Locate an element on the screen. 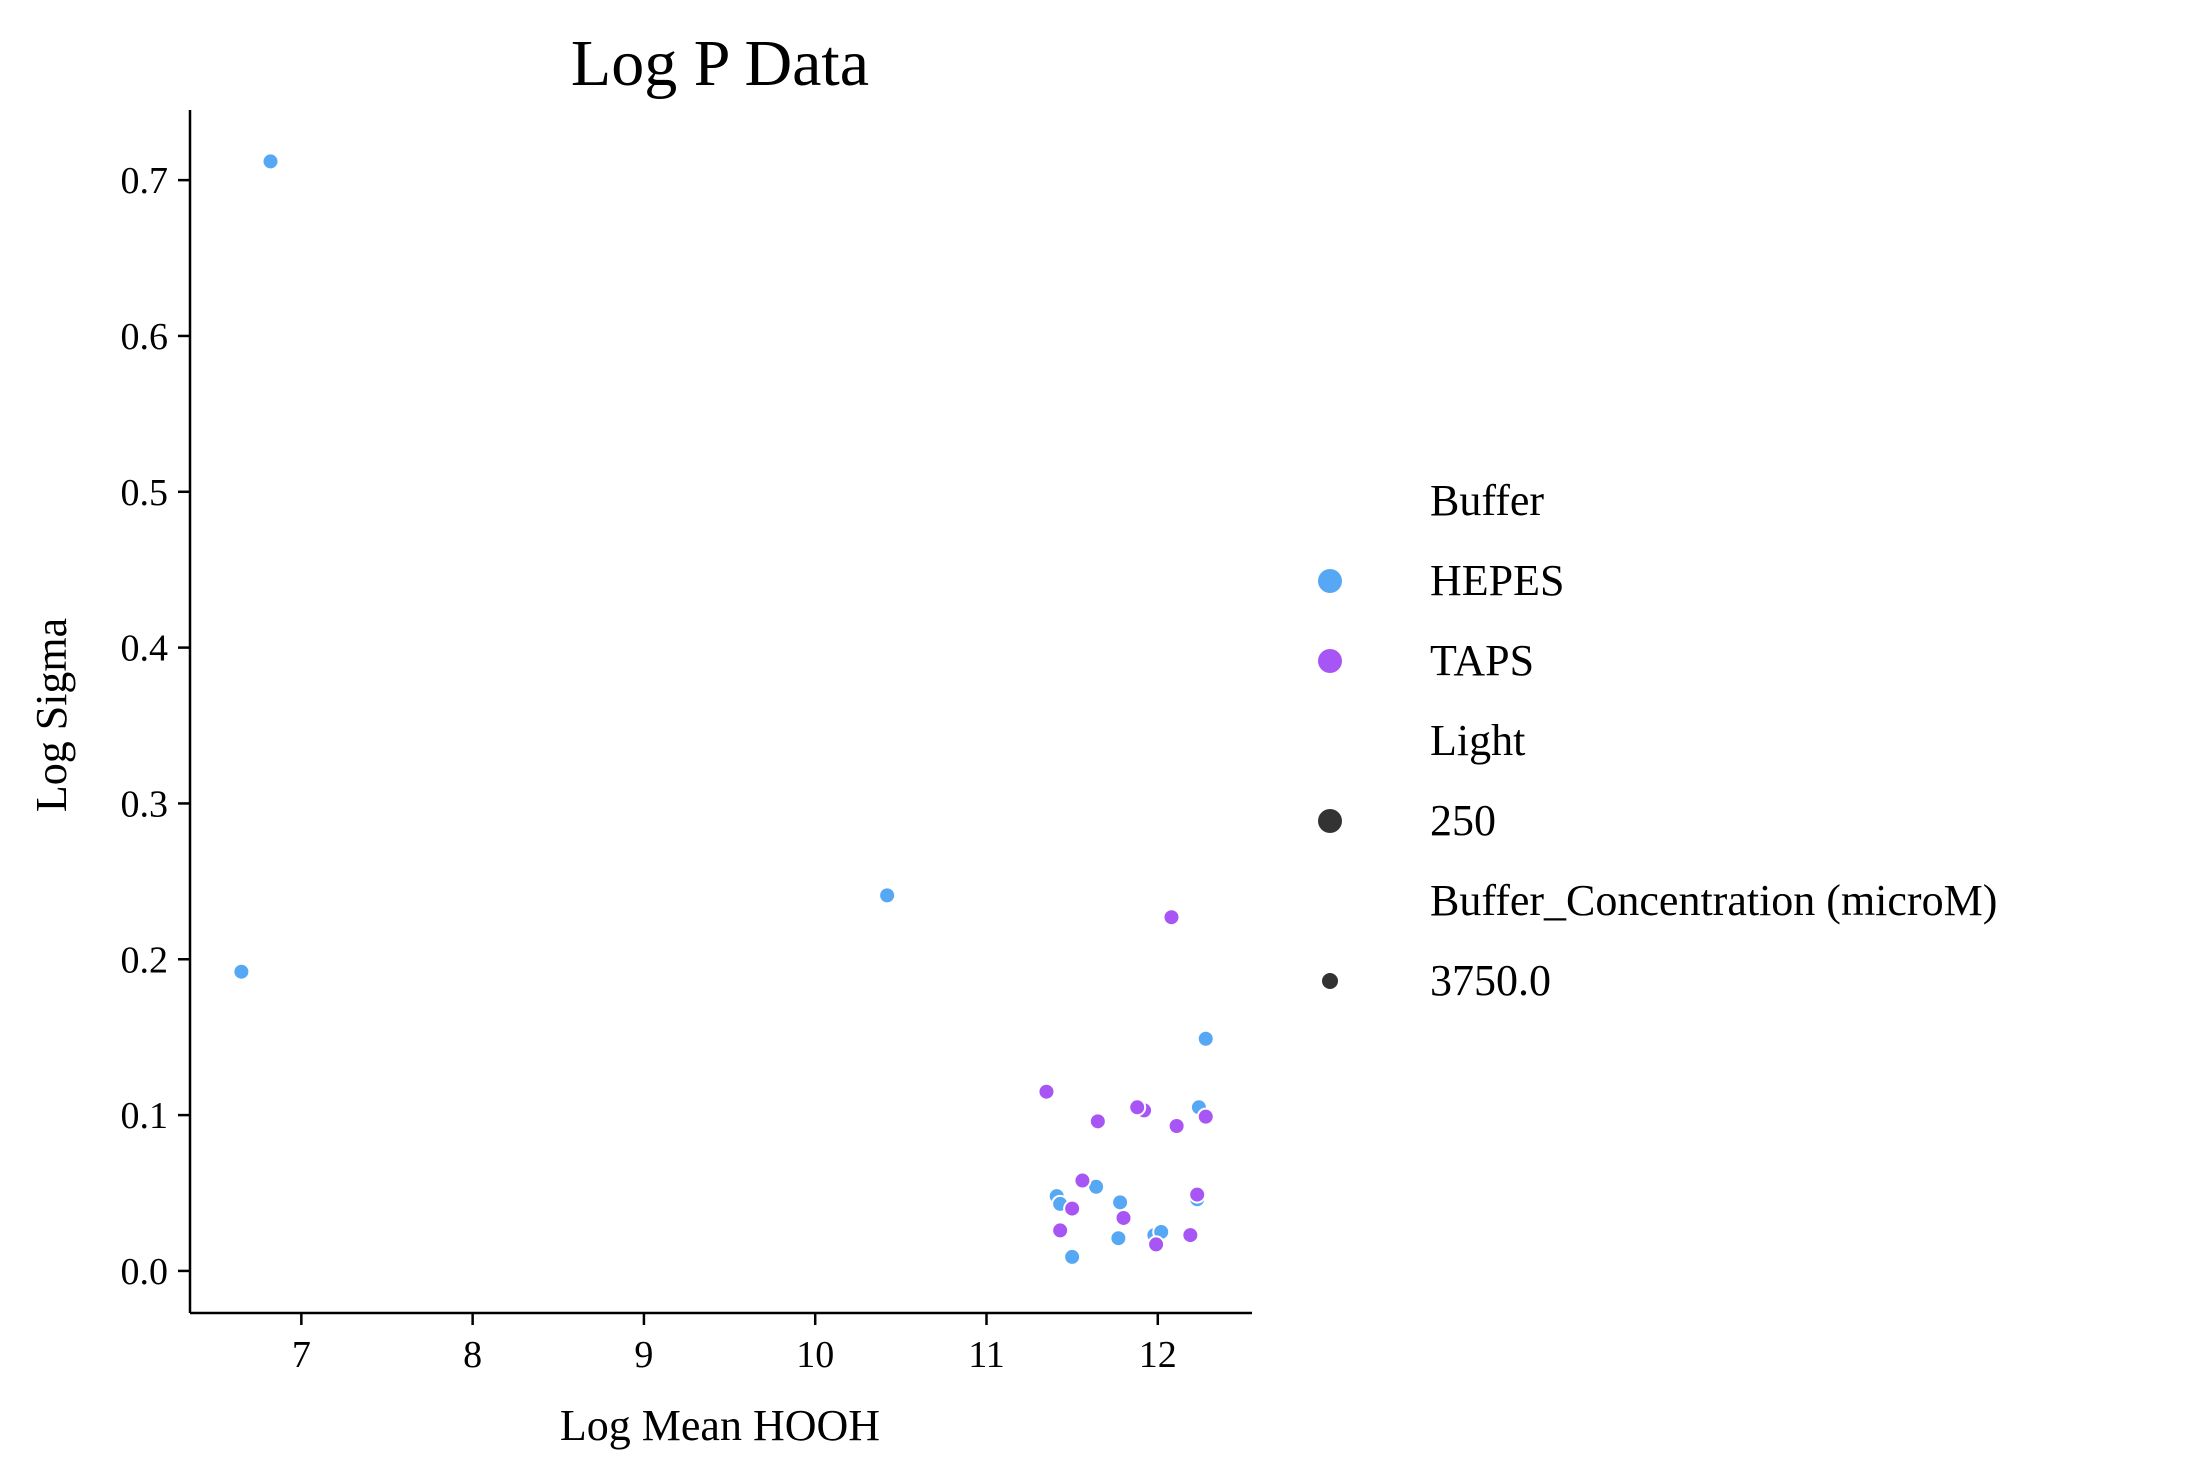 Image resolution: width=2194 pixels, height=1471 pixels. legend-entry-label: HEPES is located at coordinates (1497, 580).